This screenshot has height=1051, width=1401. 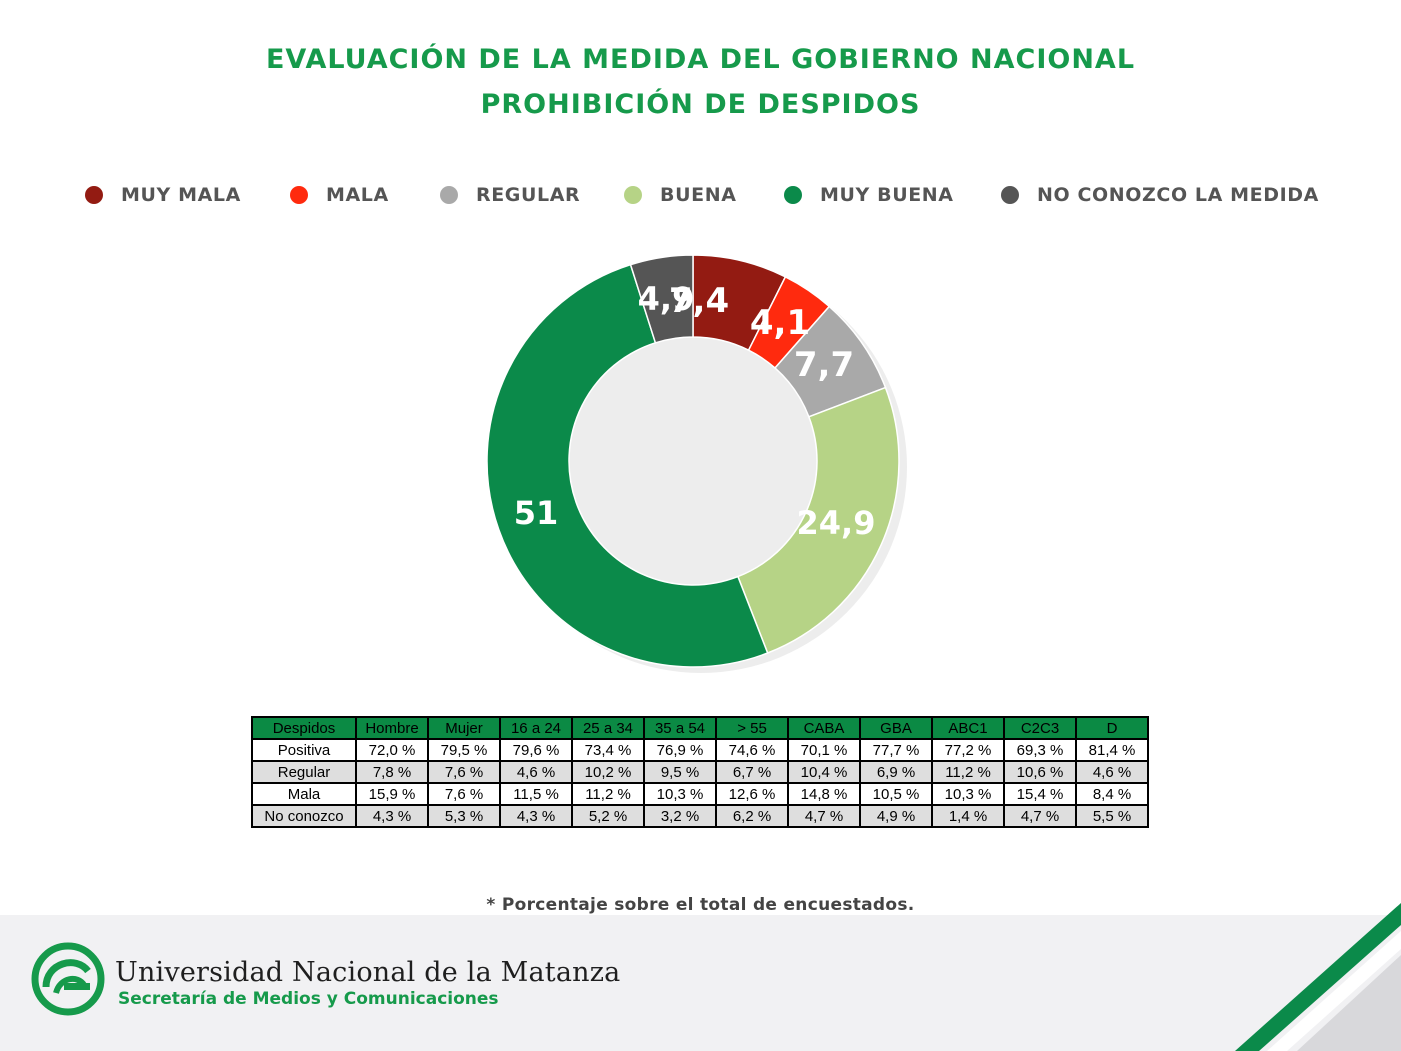 What do you see at coordinates (699, 301) in the screenshot?
I see `data-label-muy-mala: 7,4` at bounding box center [699, 301].